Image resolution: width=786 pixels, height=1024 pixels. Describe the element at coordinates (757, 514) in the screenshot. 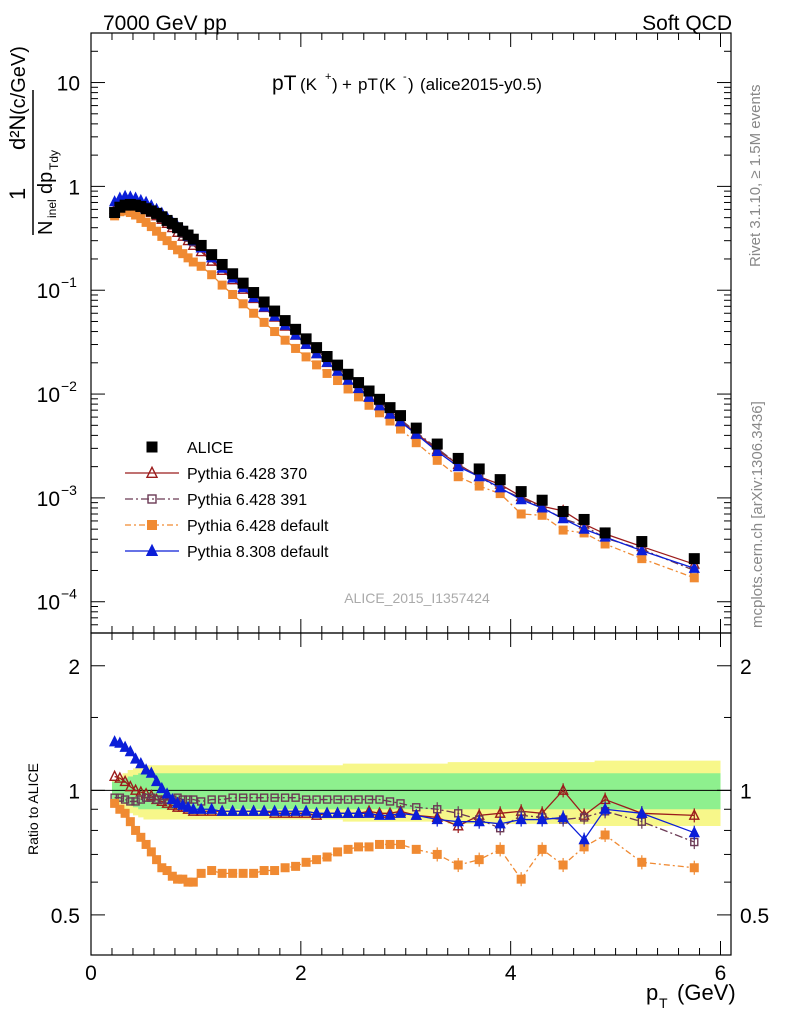

I see `mcplots-label: mcplots.cern.ch [arXiv:1306.3436]` at that location.